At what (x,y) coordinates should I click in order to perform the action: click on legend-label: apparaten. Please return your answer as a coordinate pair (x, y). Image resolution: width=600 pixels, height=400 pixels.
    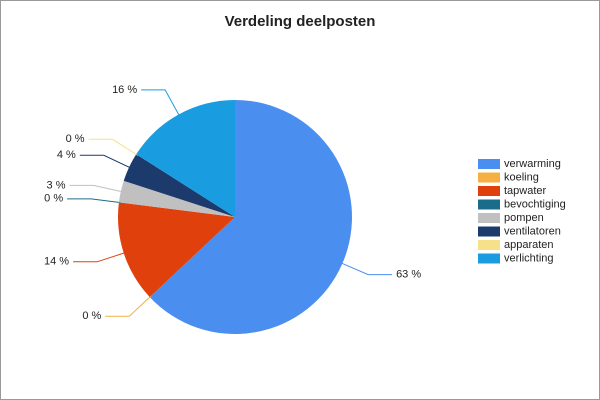
    Looking at the image, I should click on (529, 245).